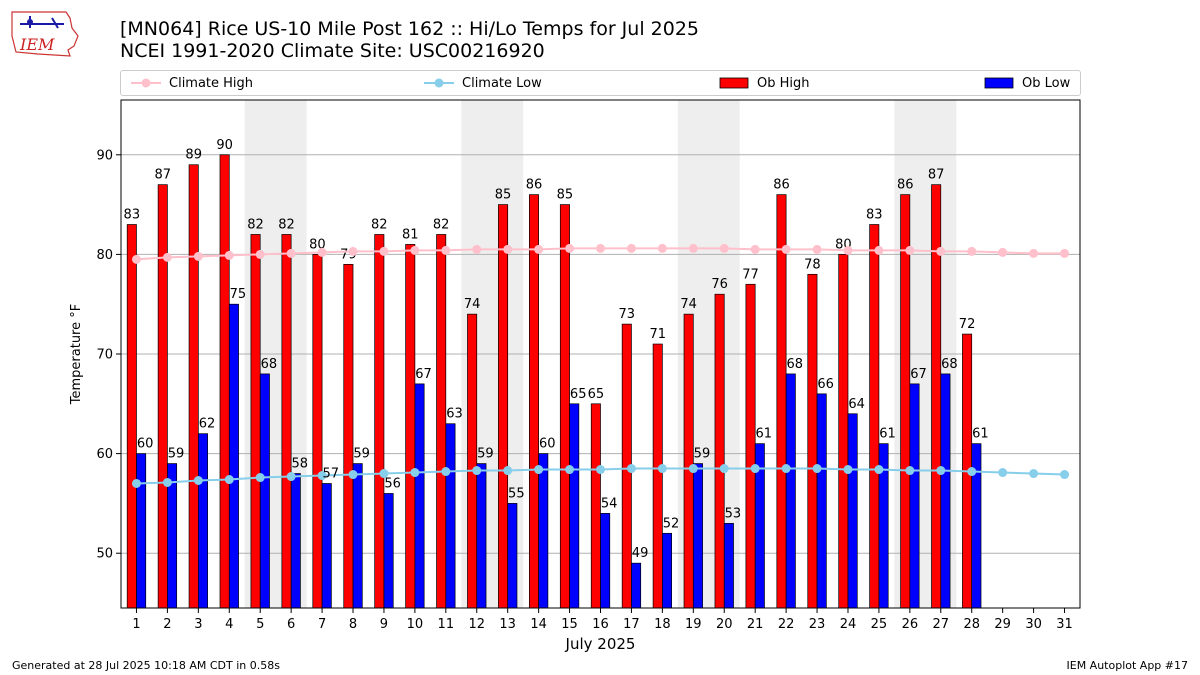 The image size is (1200, 675). What do you see at coordinates (734, 83) in the screenshot?
I see `ob-high-swatch-icon` at bounding box center [734, 83].